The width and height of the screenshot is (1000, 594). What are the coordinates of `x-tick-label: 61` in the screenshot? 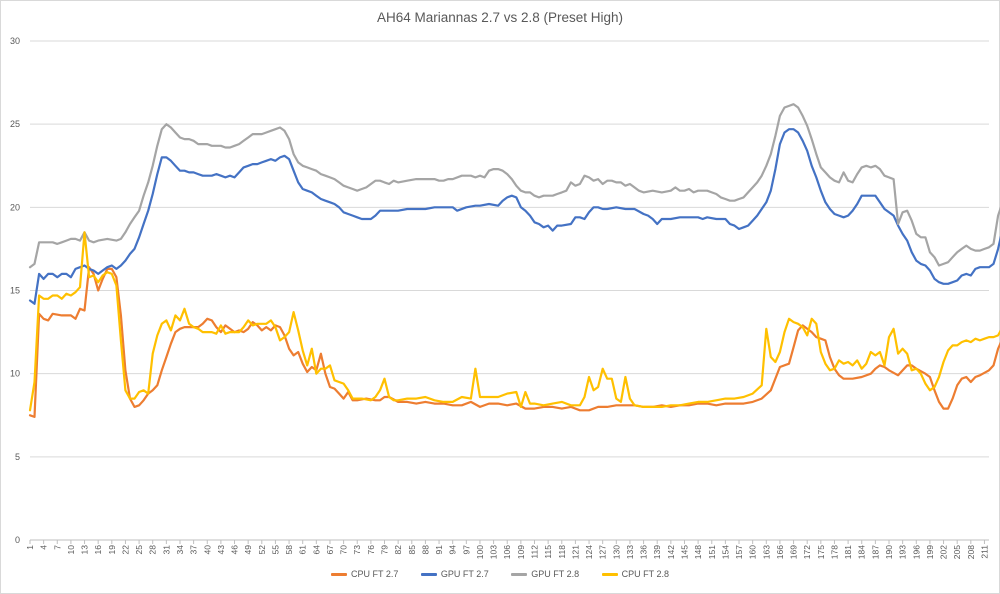 It's located at (303, 550).